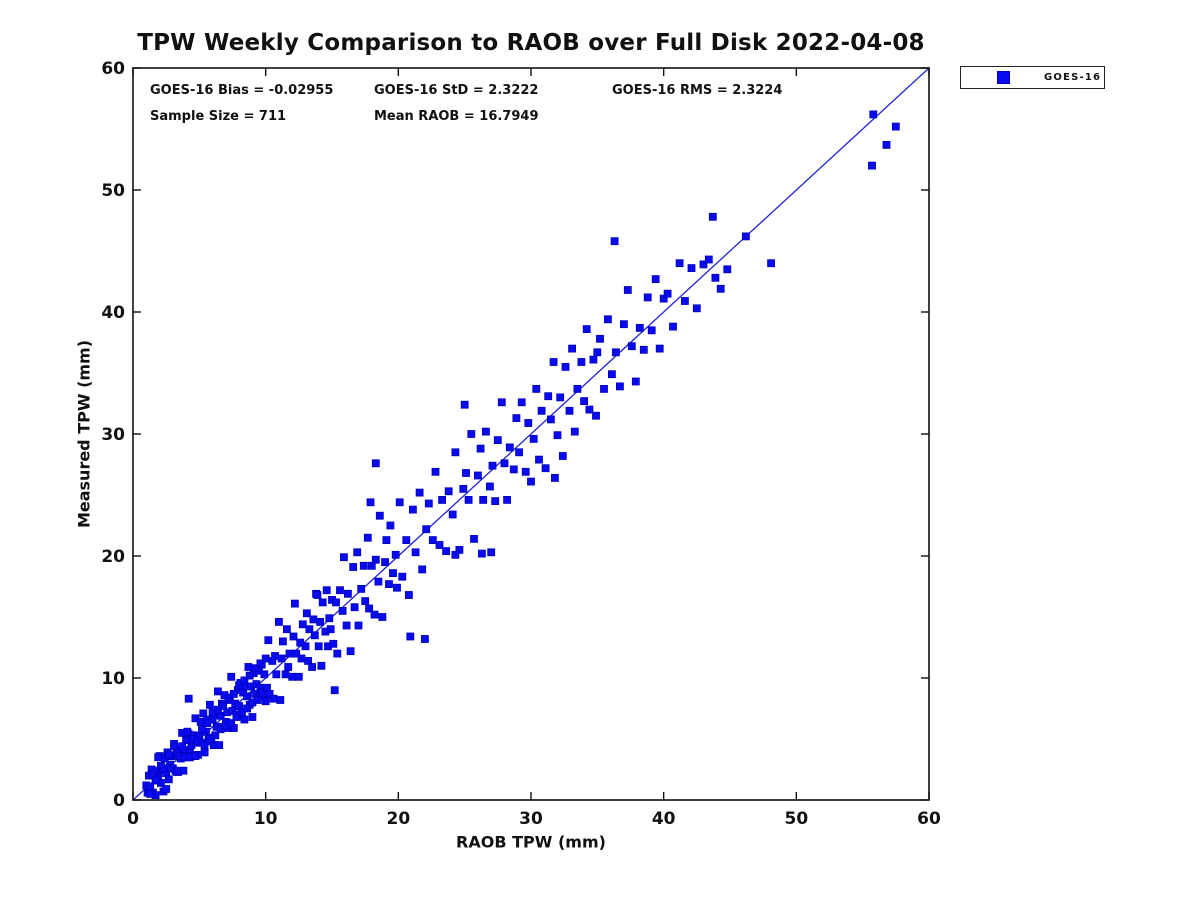 This screenshot has width=1200, height=900. Describe the element at coordinates (531, 842) in the screenshot. I see `x-axis-label: RAOB TPW (mm)` at that location.